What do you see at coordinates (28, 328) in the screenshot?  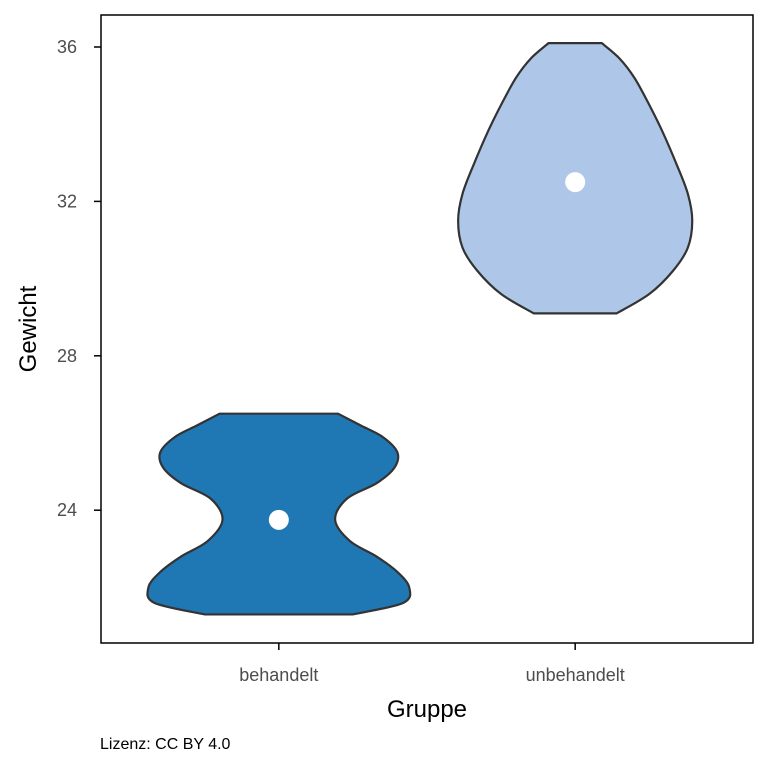 I see `y-axis-title: Gewicht` at bounding box center [28, 328].